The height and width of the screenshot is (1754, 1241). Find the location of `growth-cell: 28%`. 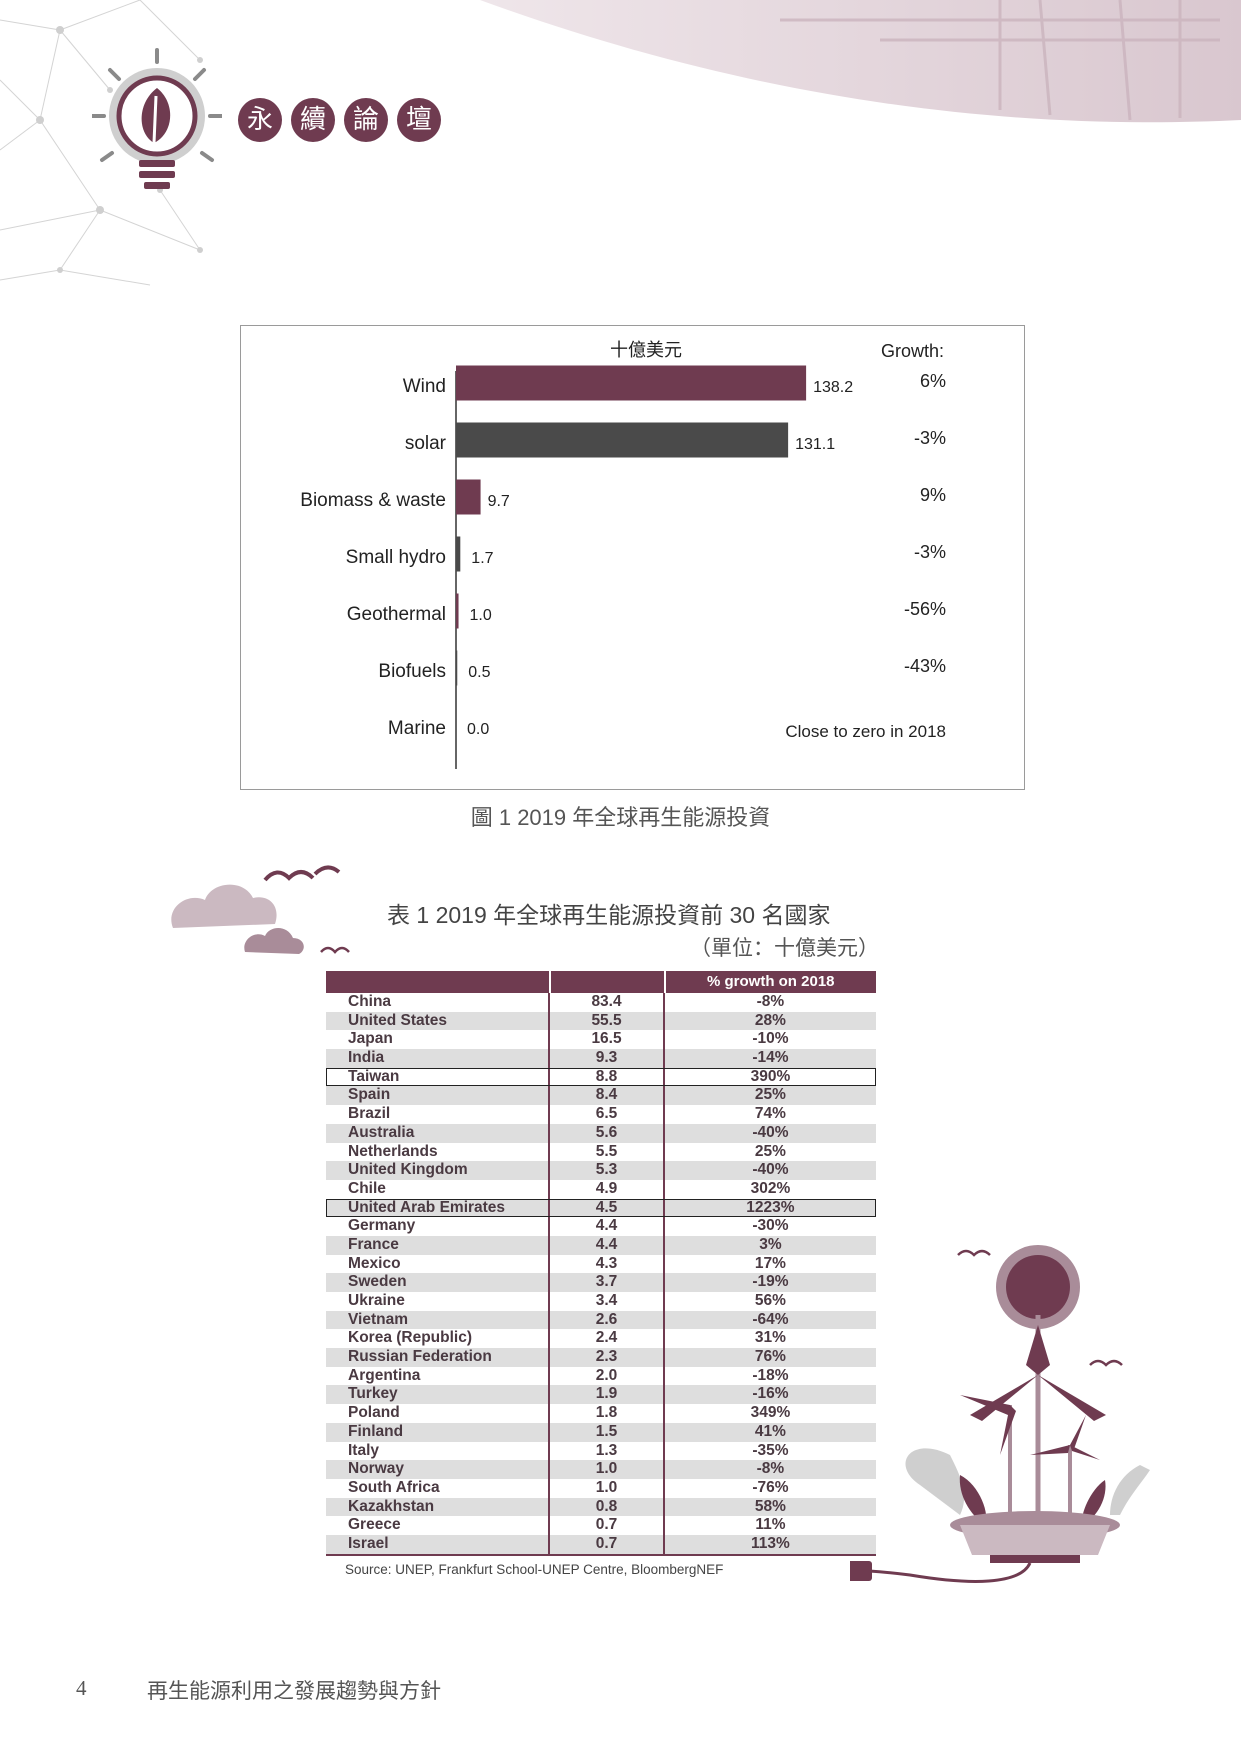

growth-cell: 28% is located at coordinates (770, 1021).